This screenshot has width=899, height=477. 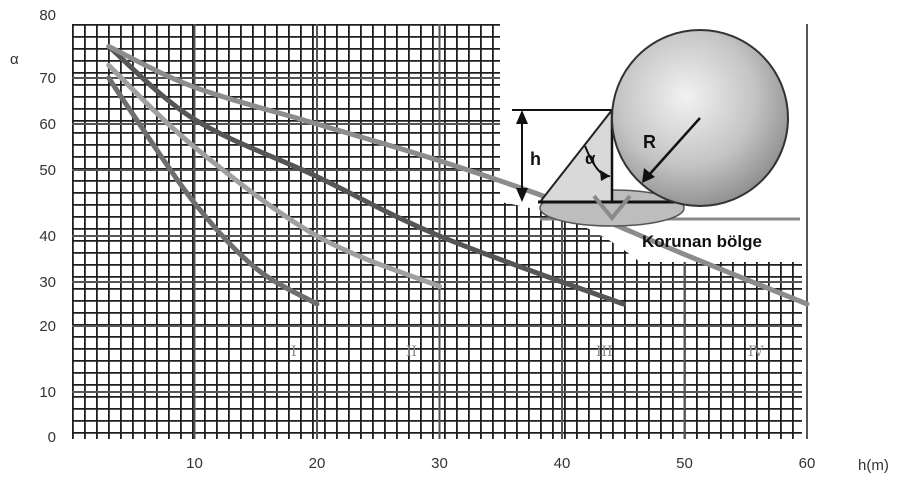 I want to click on x-tick-label-3: 40, so click(x=562, y=463).